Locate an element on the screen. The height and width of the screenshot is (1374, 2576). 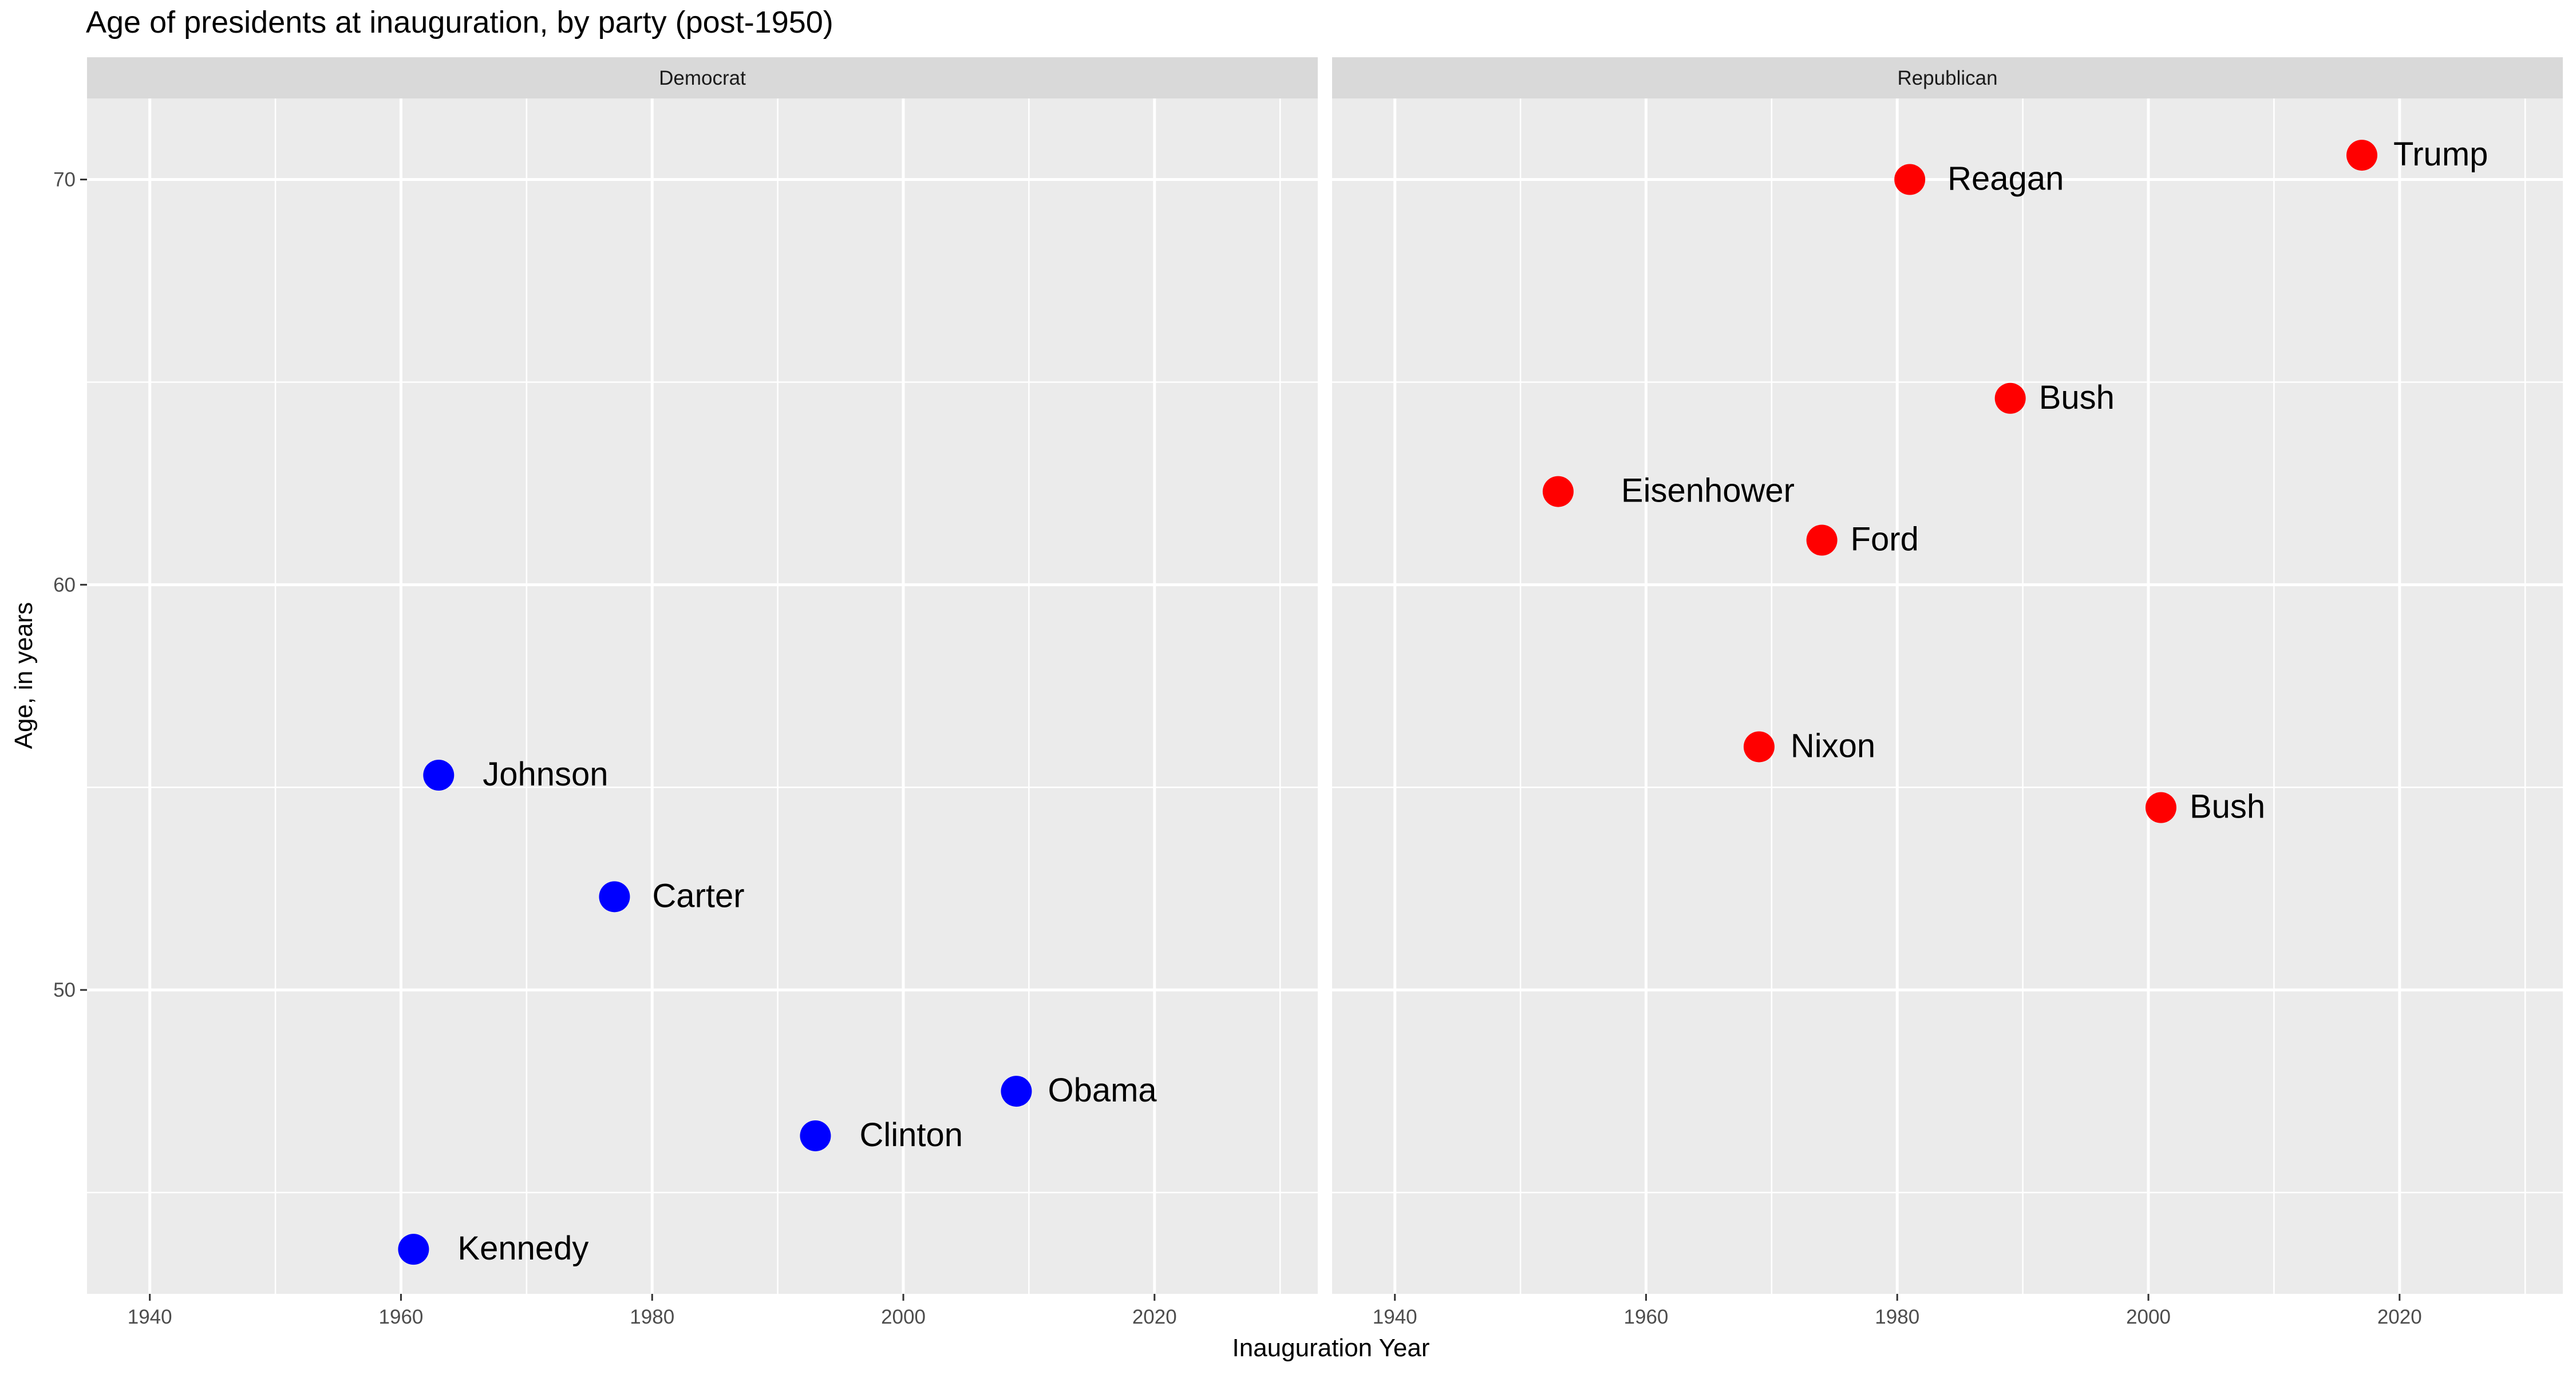
data-point-label: Carter is located at coordinates (698, 895).